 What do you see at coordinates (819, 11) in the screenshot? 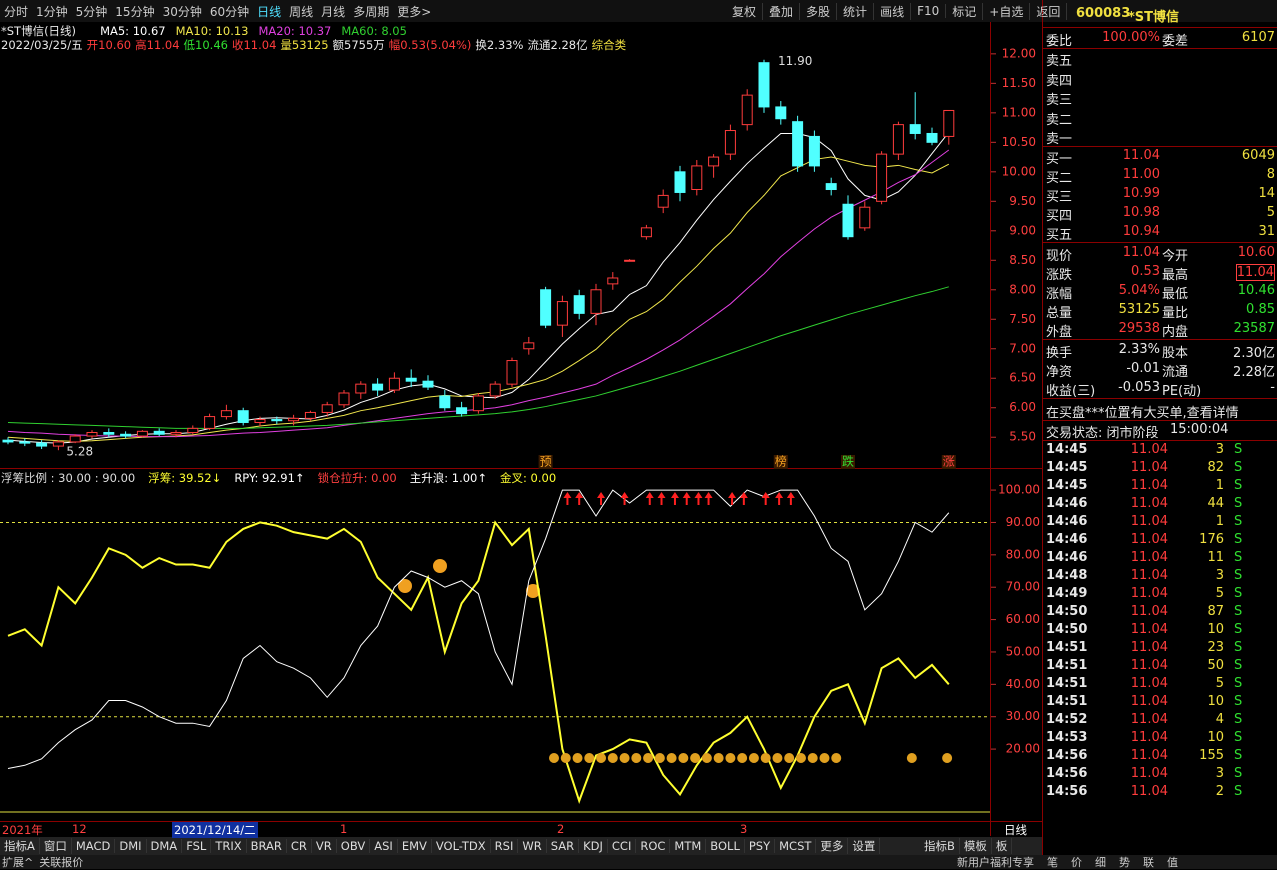
I see `toolbar-button: 多股` at bounding box center [819, 11].